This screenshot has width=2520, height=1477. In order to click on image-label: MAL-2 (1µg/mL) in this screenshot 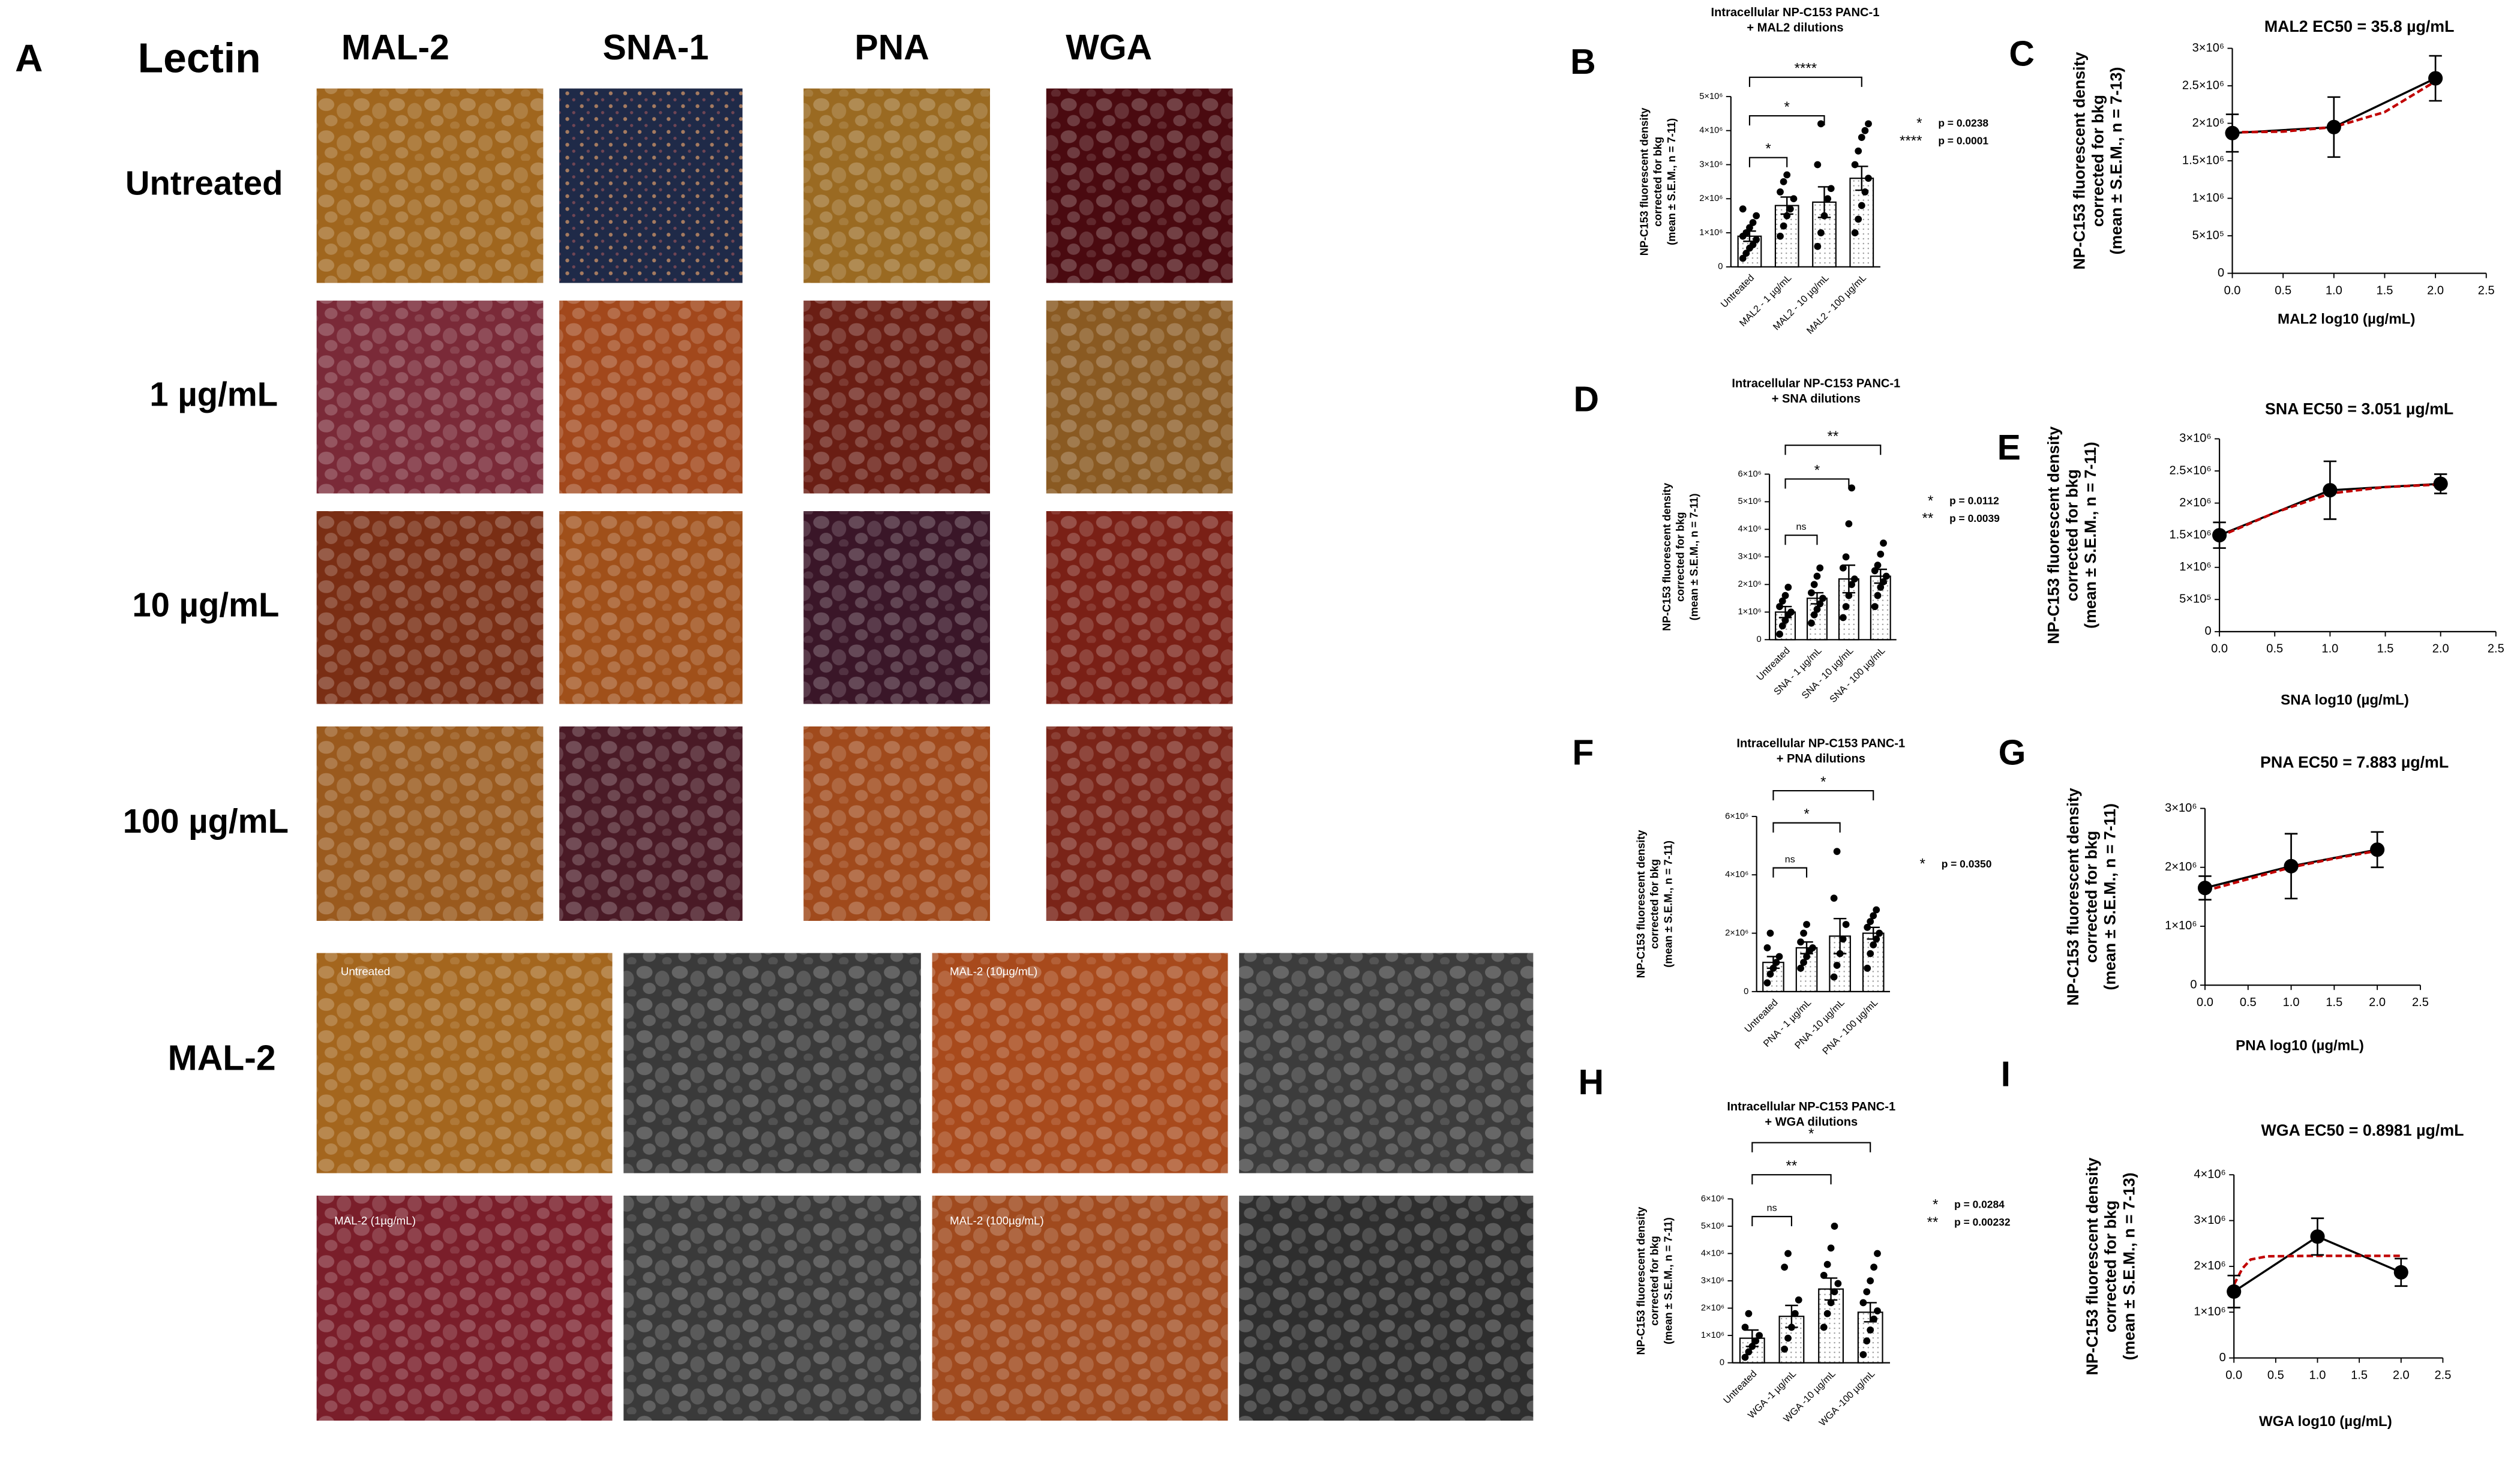, I will do `click(375, 1220)`.